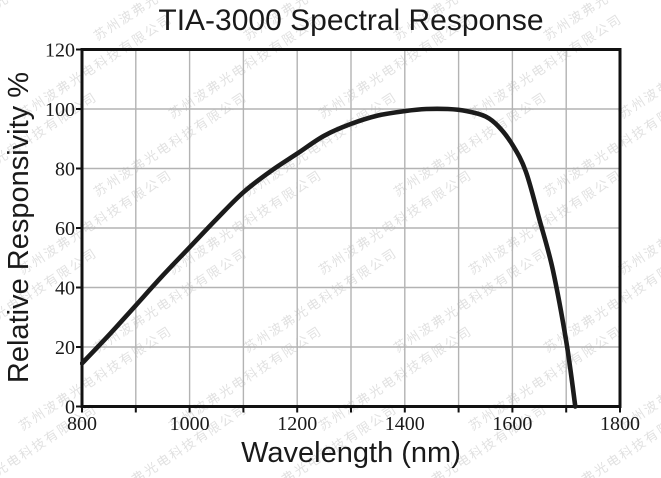 Image resolution: width=661 pixels, height=478 pixels. Describe the element at coordinates (297, 424) in the screenshot. I see `x-tick-label: 1200` at that location.